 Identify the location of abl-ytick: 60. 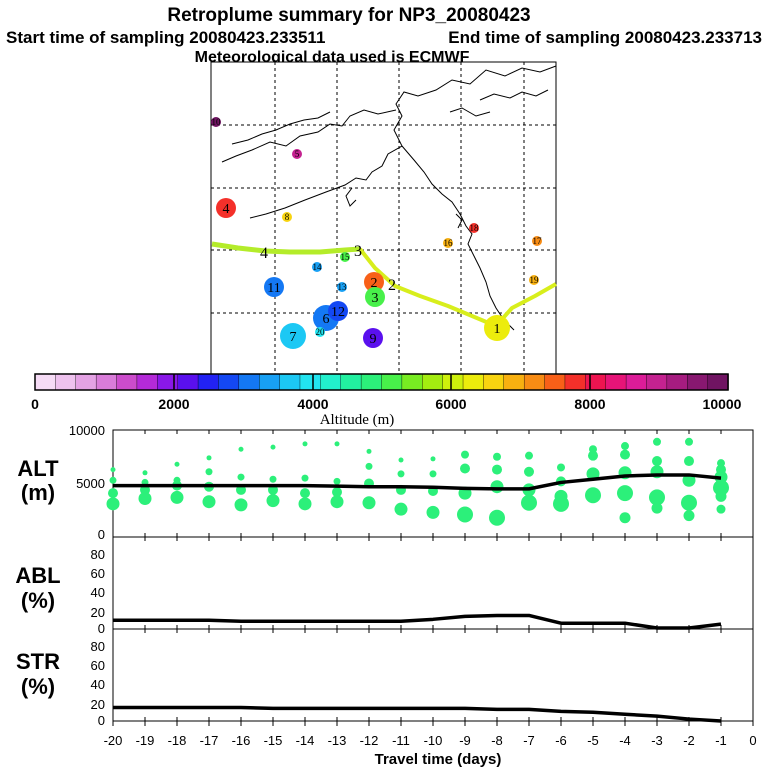
(98, 573).